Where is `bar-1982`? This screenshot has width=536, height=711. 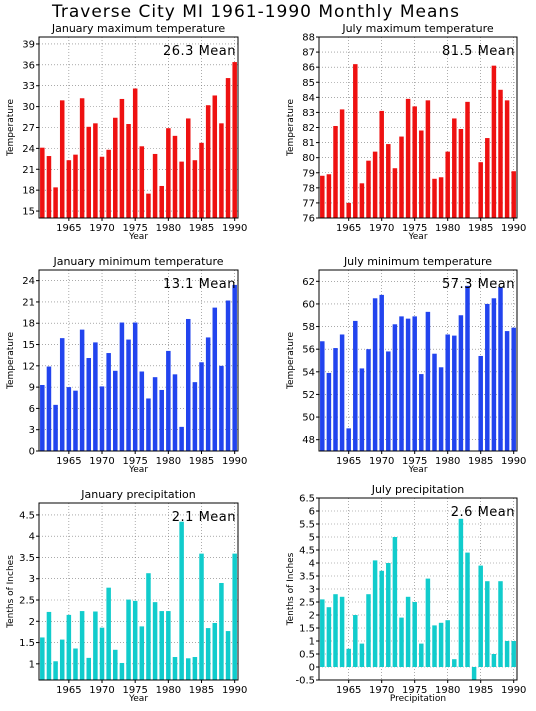 bar-1982 is located at coordinates (461, 383).